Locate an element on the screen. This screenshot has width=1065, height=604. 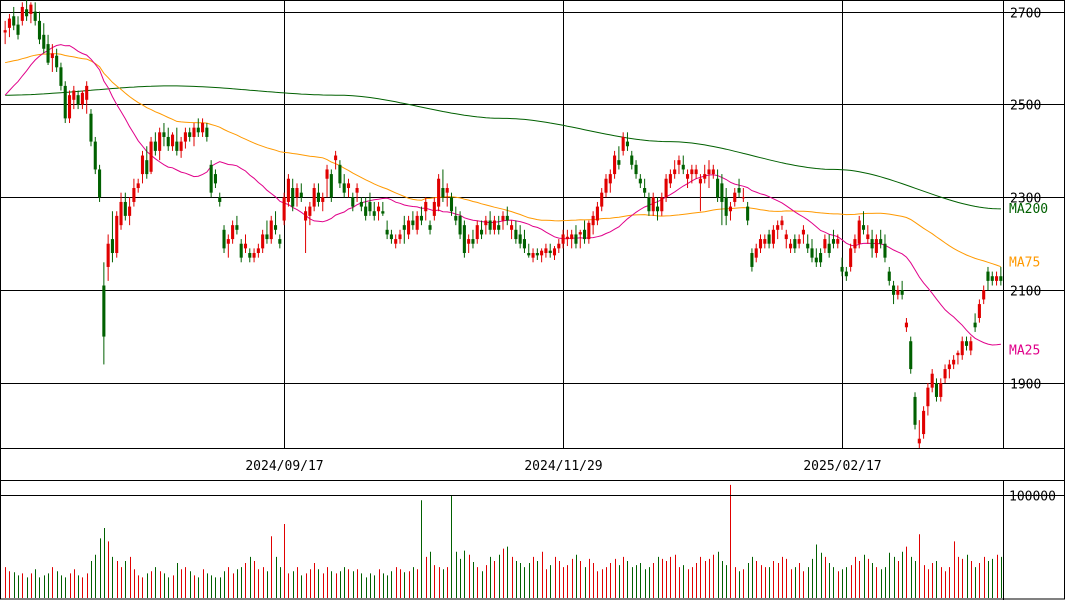
date-tick-label: 2024/09/17 is located at coordinates (284, 466).